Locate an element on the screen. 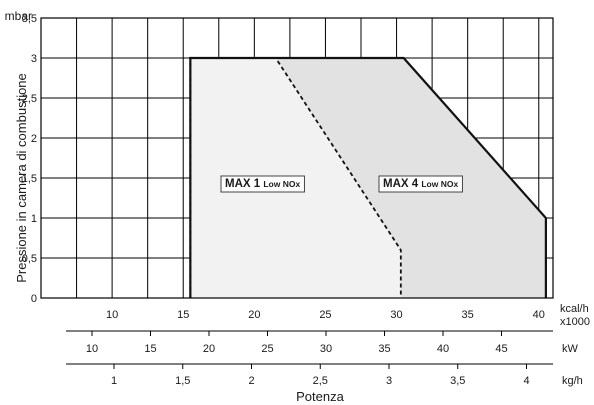 This screenshot has height=405, width=594. x-tick-label-kgh: 4 is located at coordinates (526, 381).